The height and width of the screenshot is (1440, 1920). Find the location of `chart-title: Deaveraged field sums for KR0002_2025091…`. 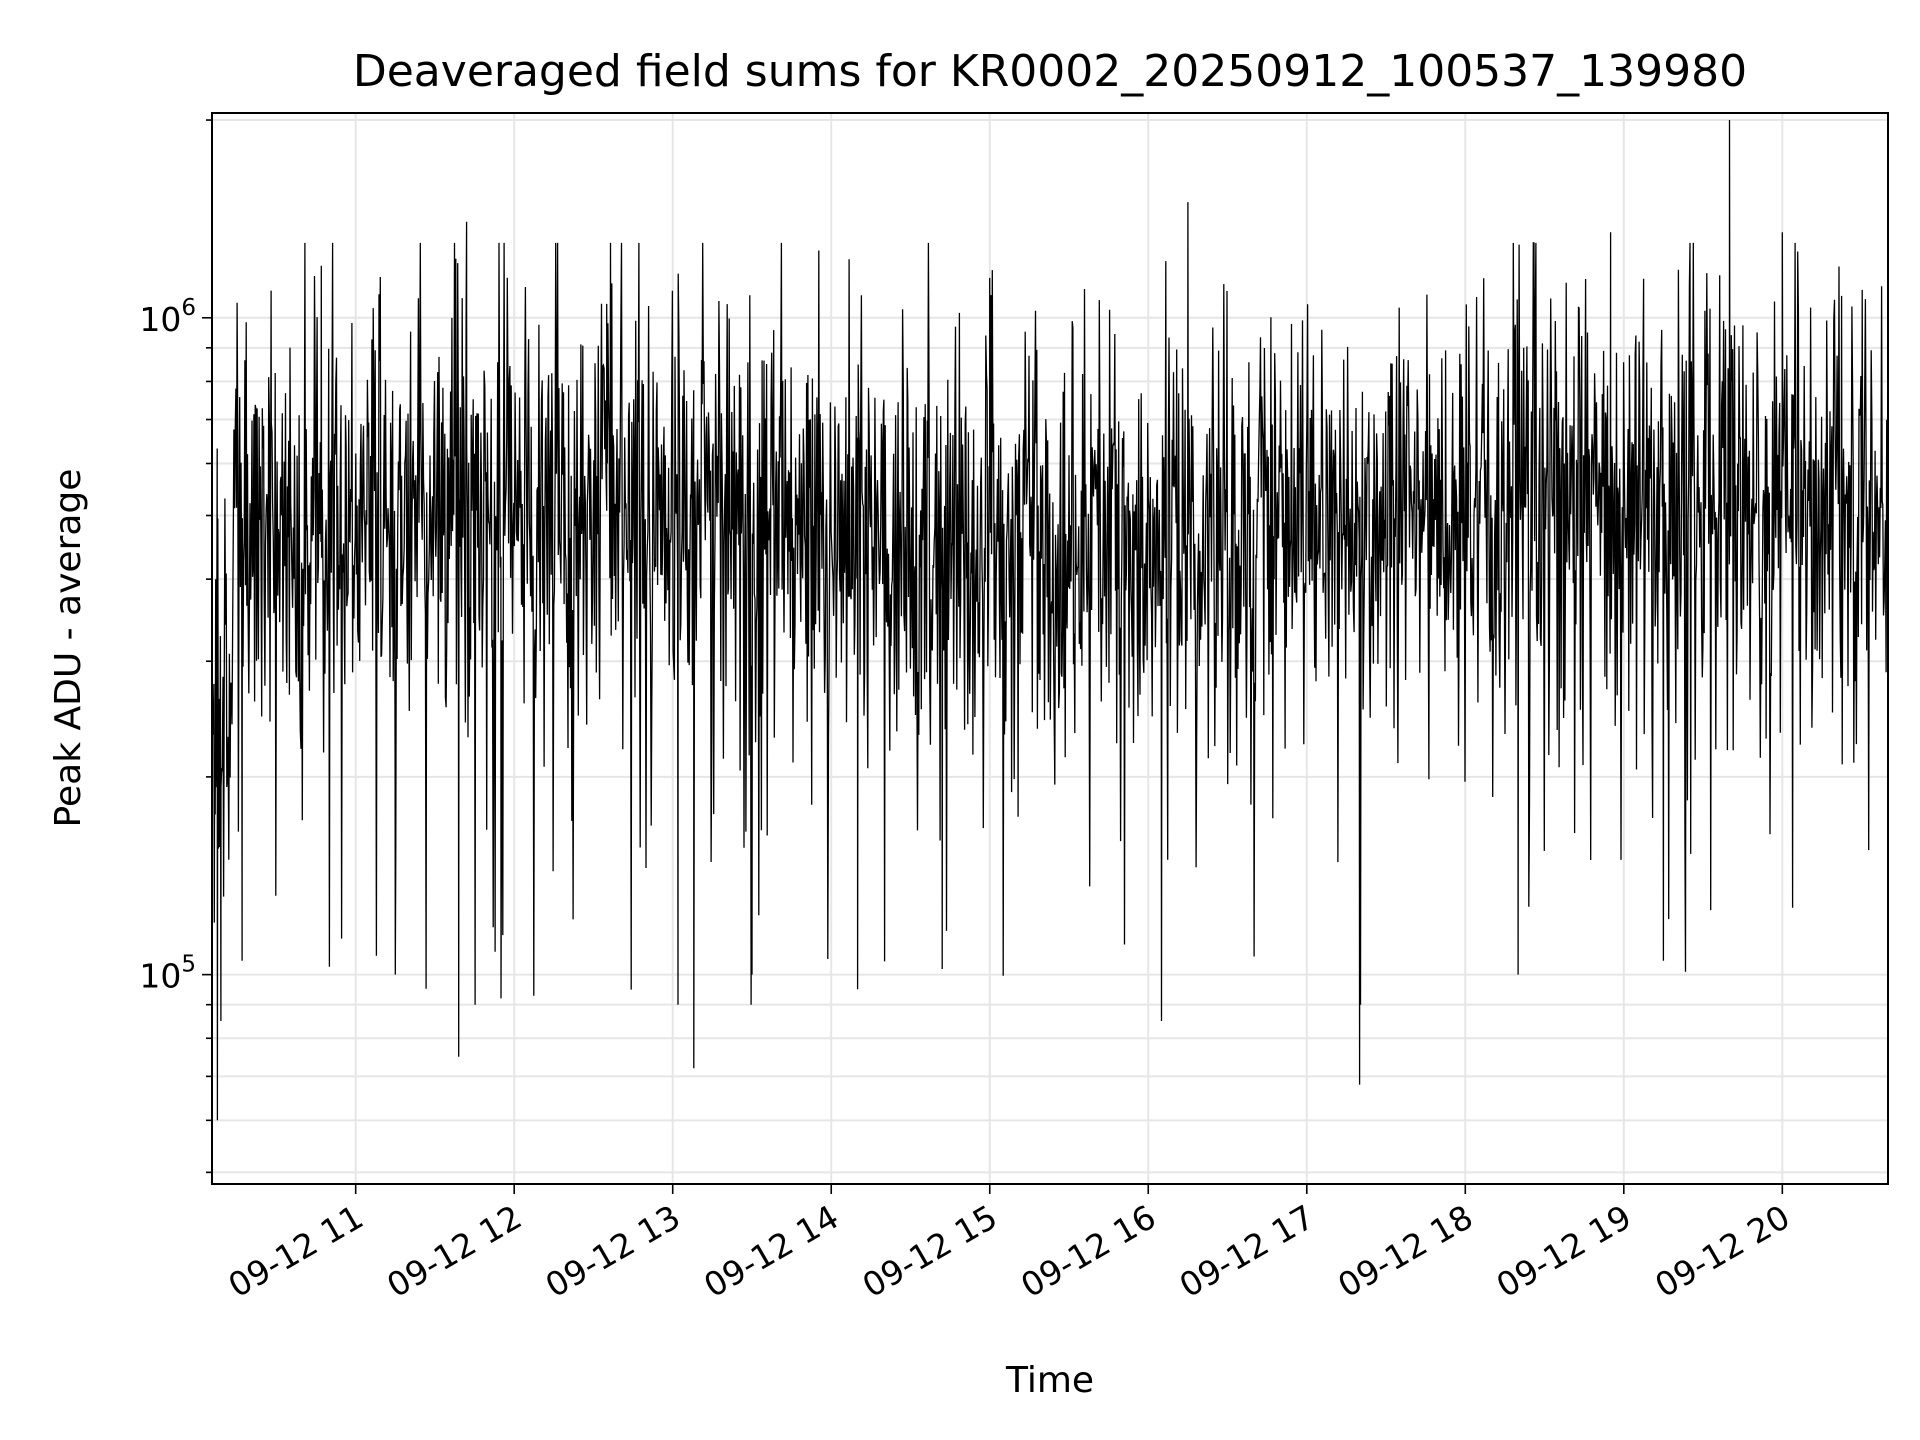

chart-title: Deaveraged field sums for KR0002_2025091… is located at coordinates (1050, 71).